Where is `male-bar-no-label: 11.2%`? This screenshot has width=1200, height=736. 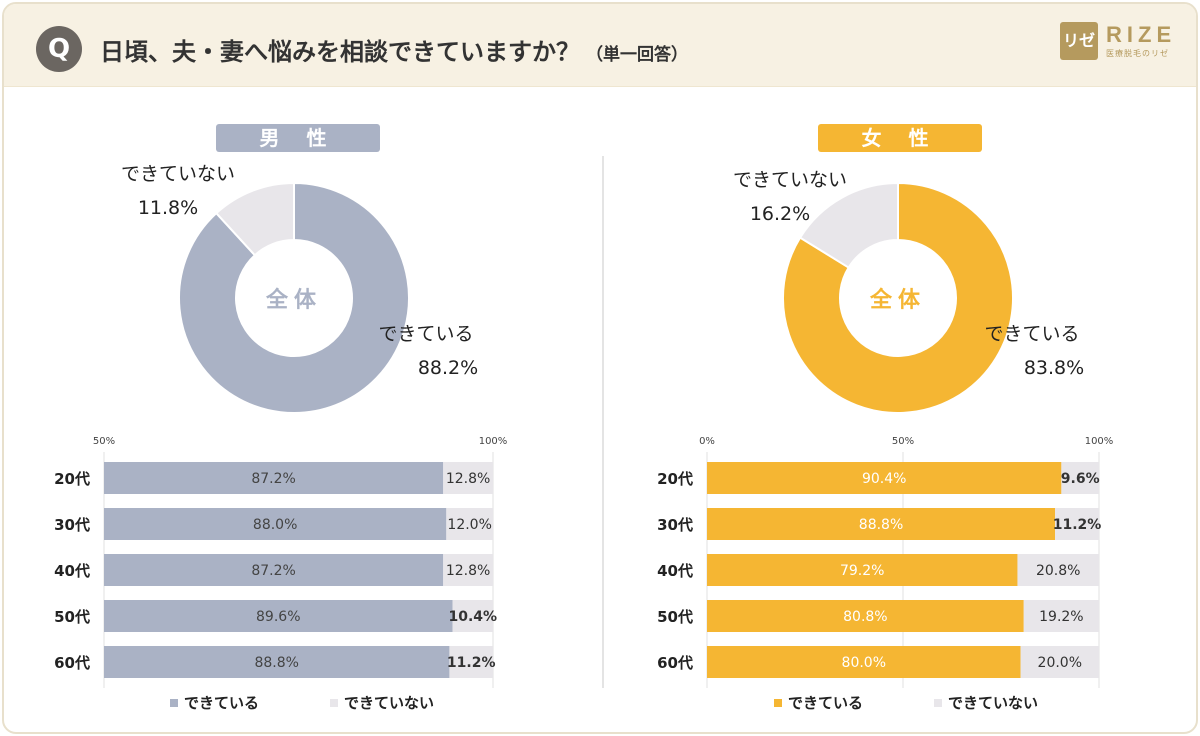 male-bar-no-label: 11.2% is located at coordinates (471, 663).